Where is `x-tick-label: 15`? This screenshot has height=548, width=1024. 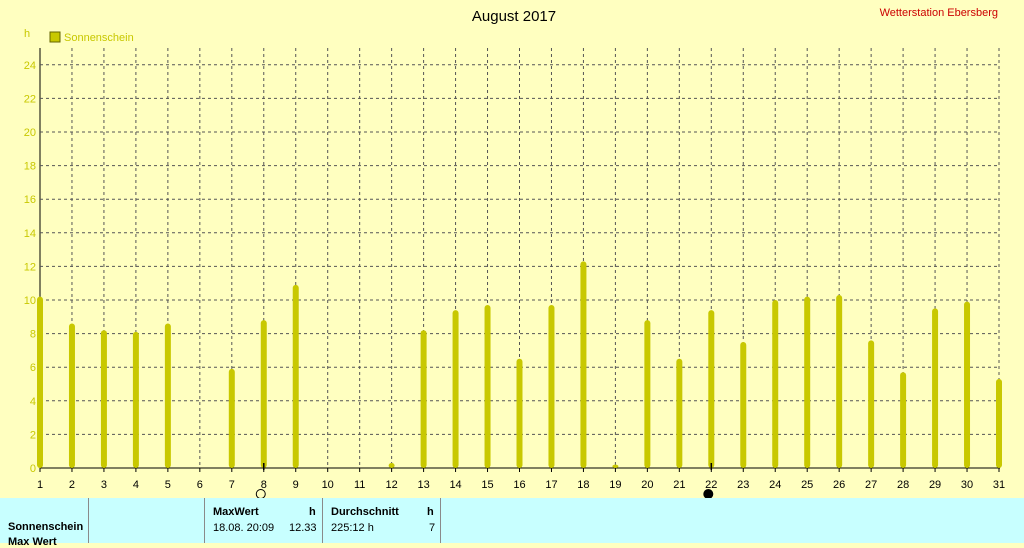
x-tick-label: 15 is located at coordinates (487, 485).